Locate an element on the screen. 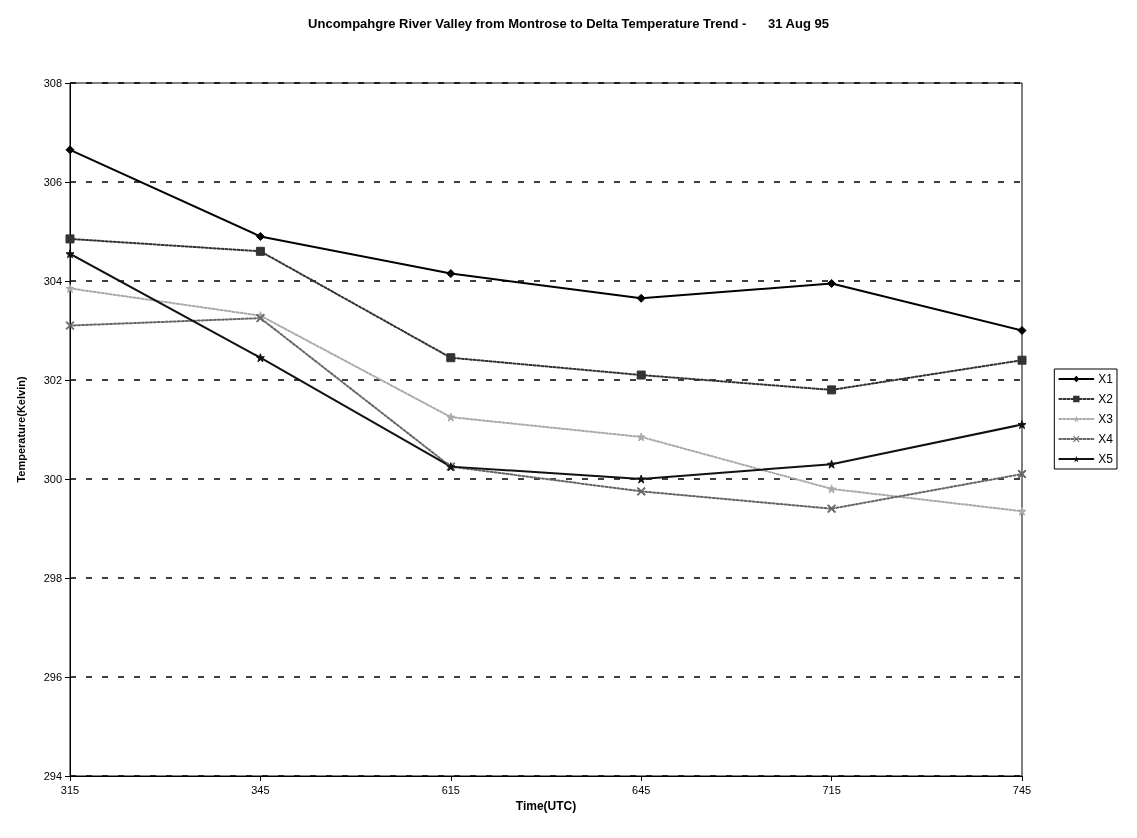  y-tick-label: 294 is located at coordinates (52, 776).